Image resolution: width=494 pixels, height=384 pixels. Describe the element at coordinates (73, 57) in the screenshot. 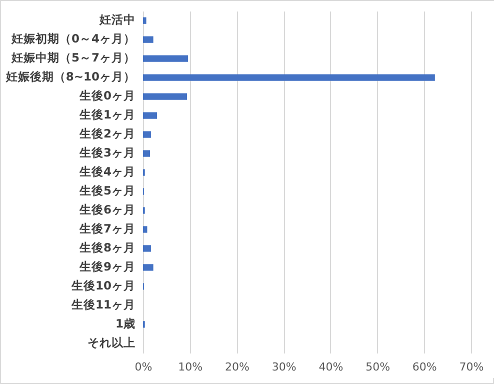

I see `y-tick-label: 妊娠中期（5～7ヶ月）` at that location.